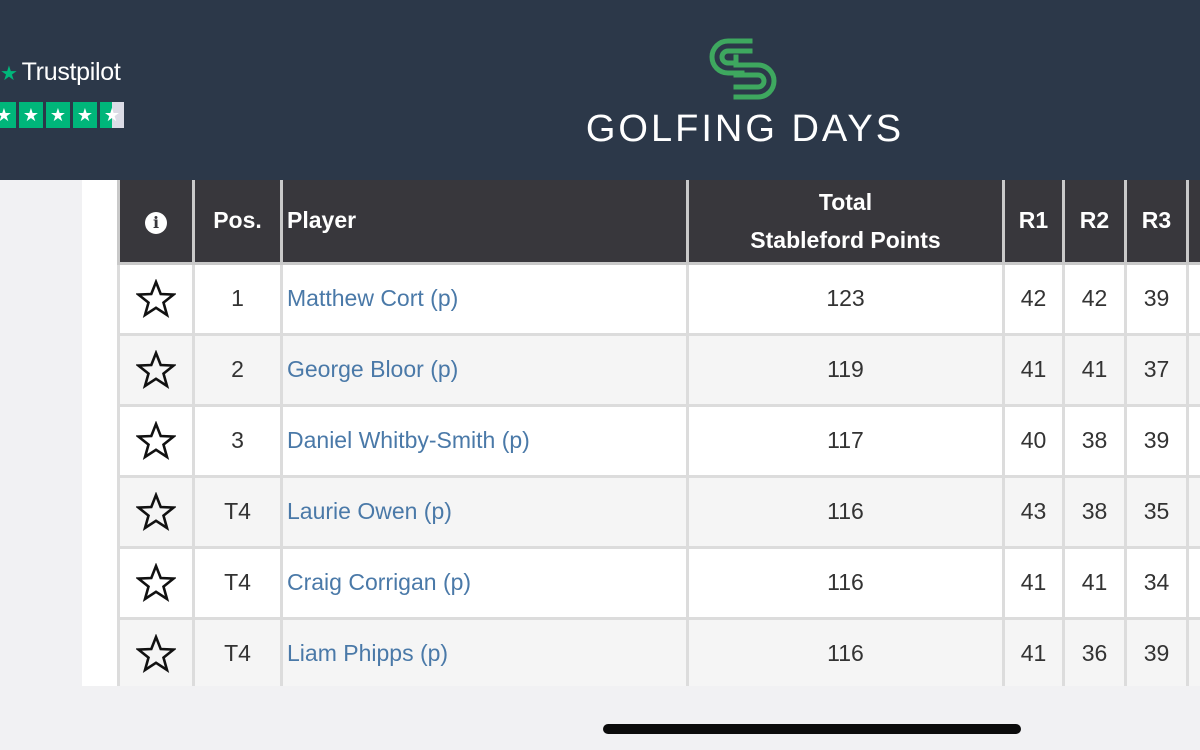 This screenshot has width=1200, height=750. Describe the element at coordinates (1094, 298) in the screenshot. I see `r2-cell: 42` at that location.